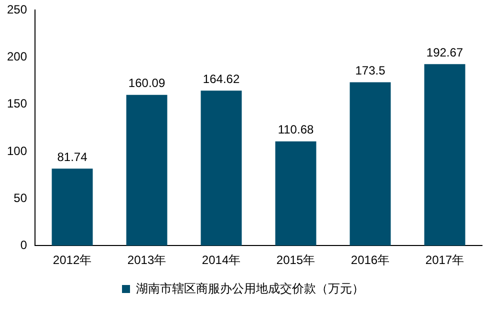 This screenshot has height=309, width=494. I want to click on y-tick-label: 50, so click(21, 197).